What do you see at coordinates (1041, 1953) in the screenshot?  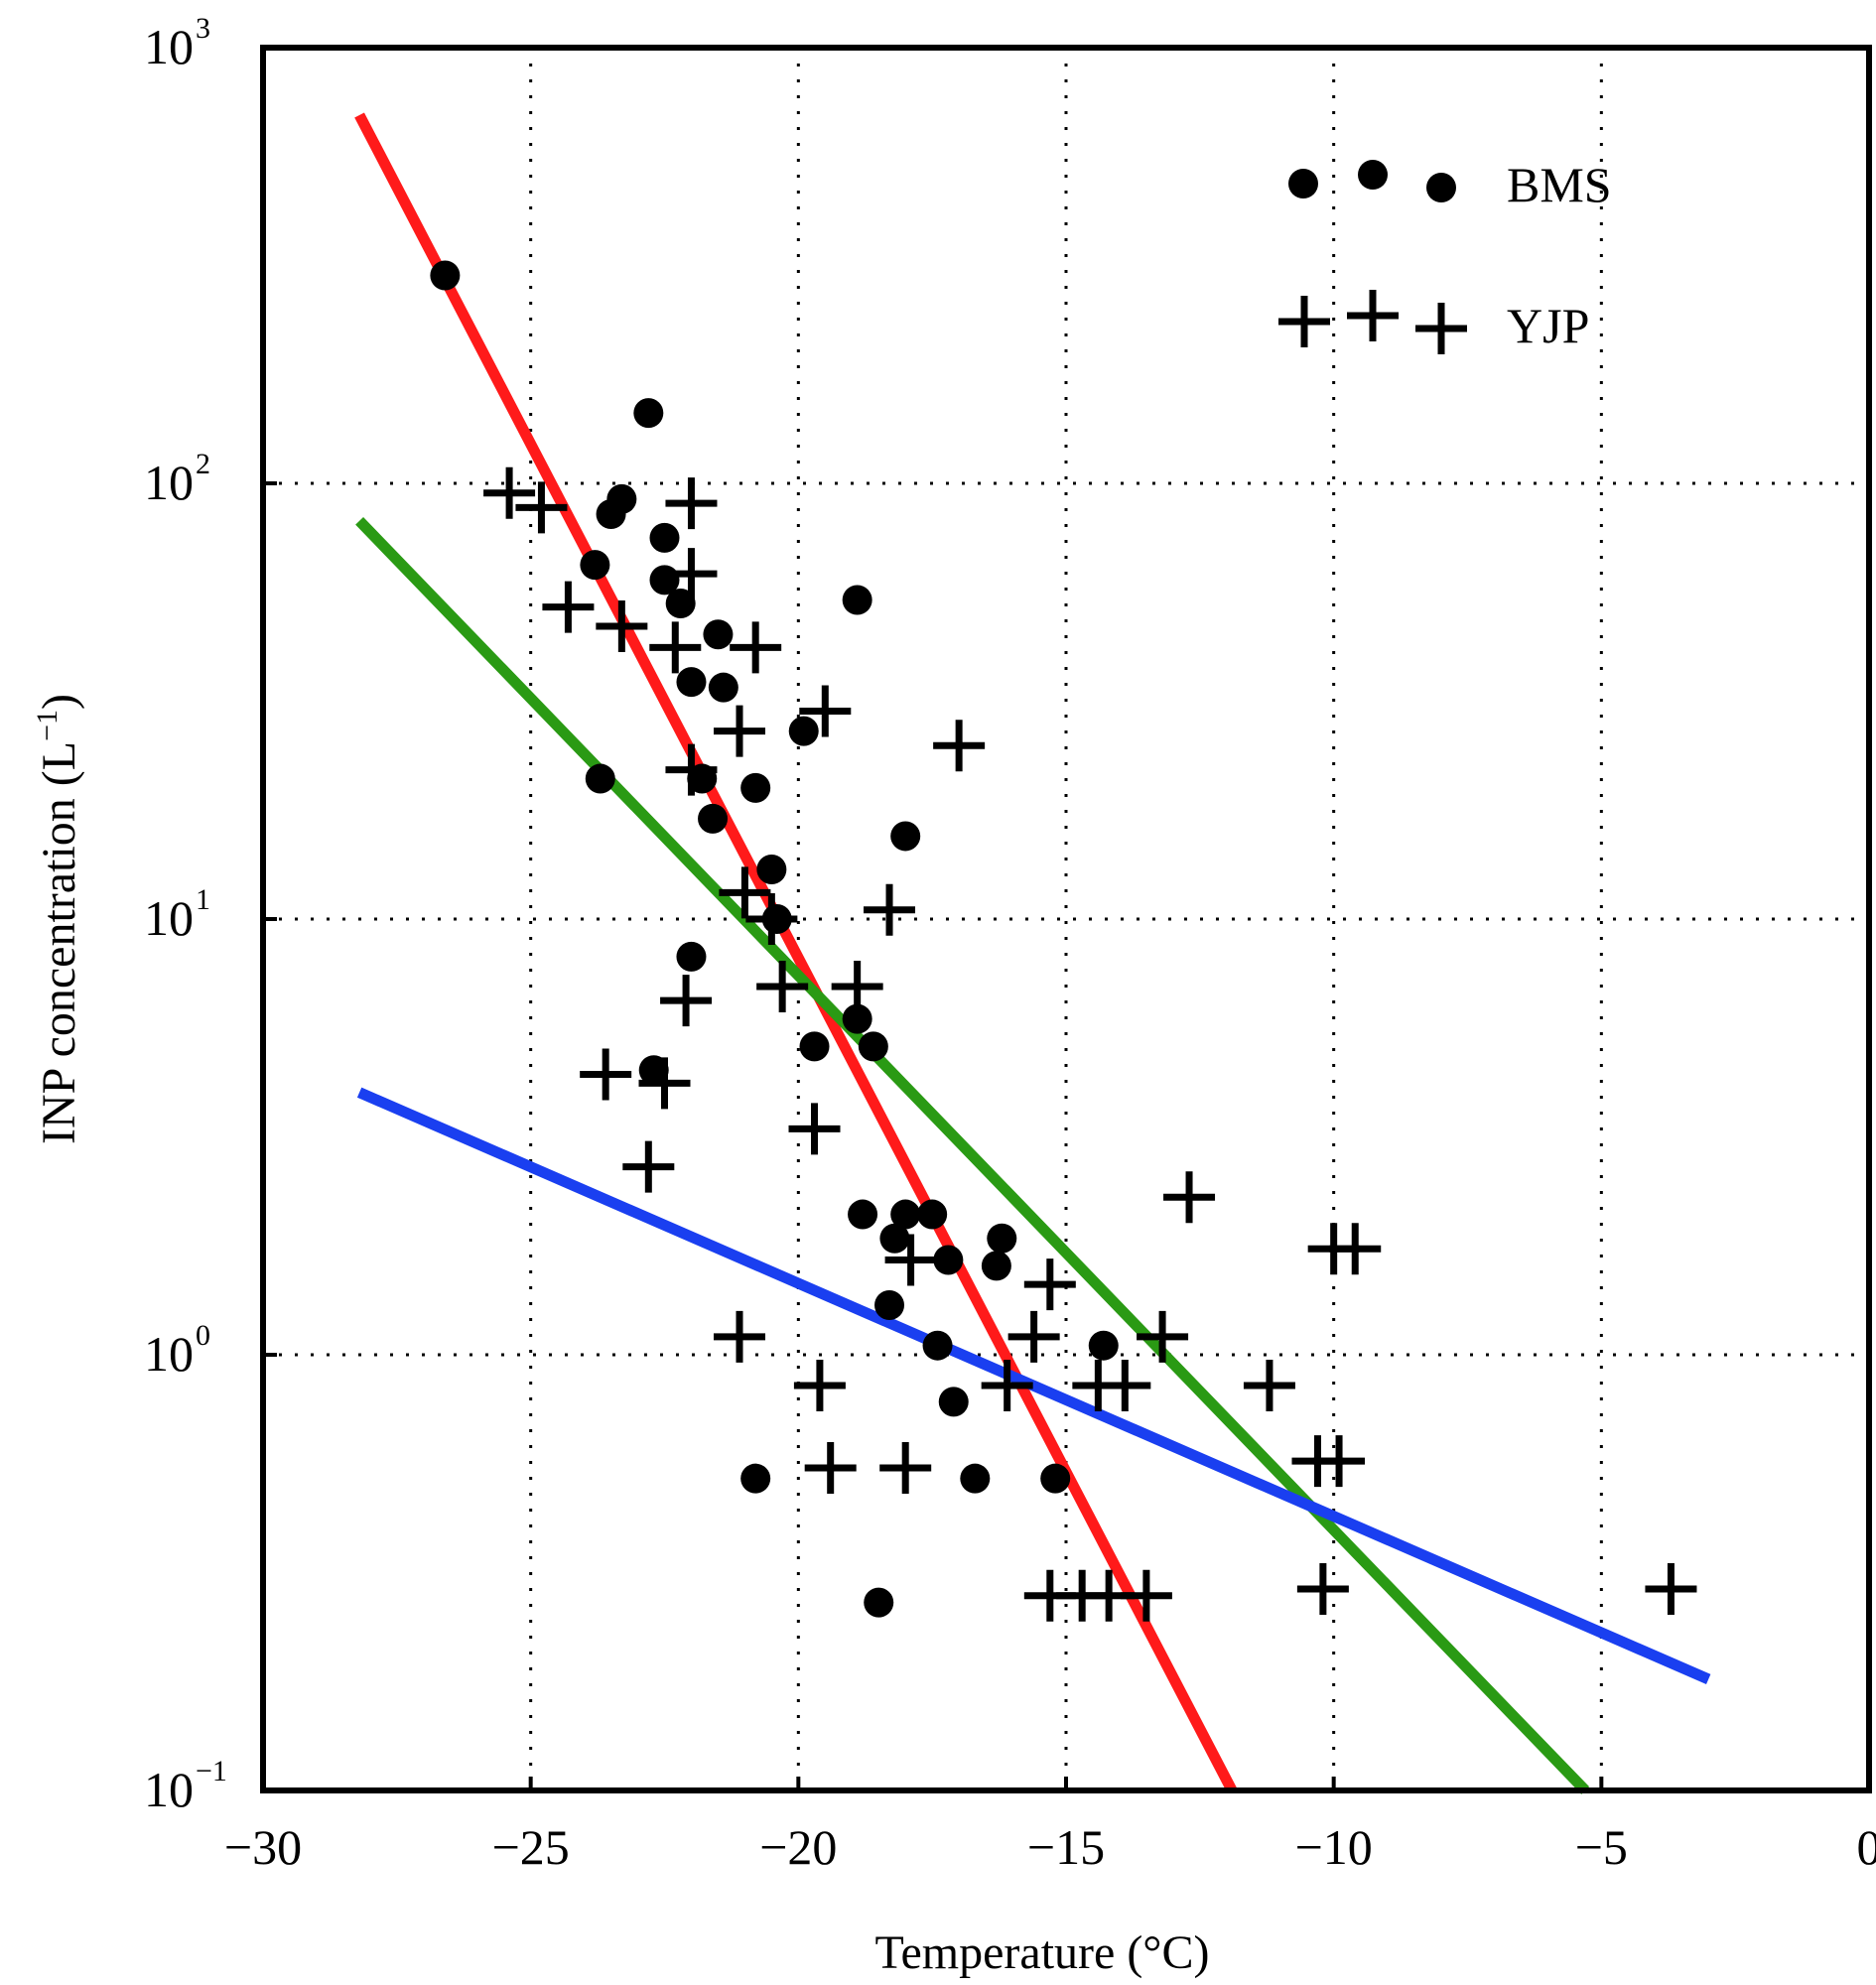 I see `x-axis-title: Temperature (°C)` at bounding box center [1041, 1953].